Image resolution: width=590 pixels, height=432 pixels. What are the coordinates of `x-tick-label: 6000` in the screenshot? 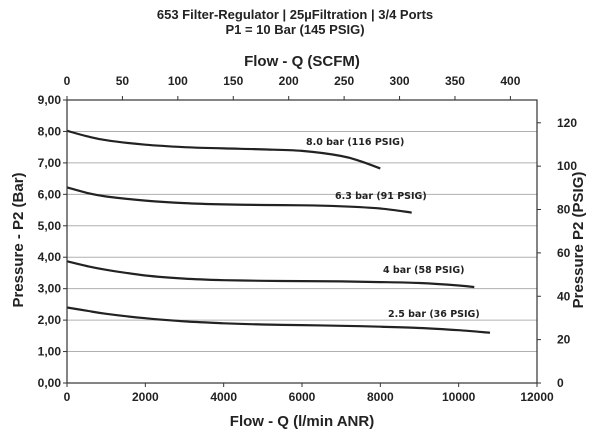 It's located at (302, 397).